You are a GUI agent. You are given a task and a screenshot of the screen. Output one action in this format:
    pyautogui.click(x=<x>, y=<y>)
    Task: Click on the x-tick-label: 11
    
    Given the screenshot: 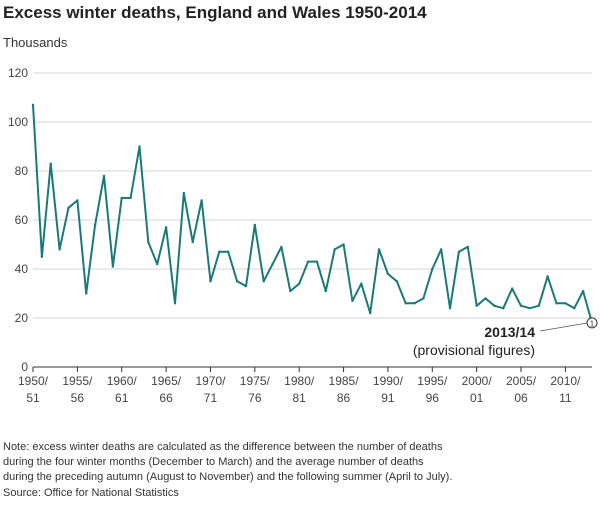 What is the action you would take?
    pyautogui.click(x=565, y=398)
    